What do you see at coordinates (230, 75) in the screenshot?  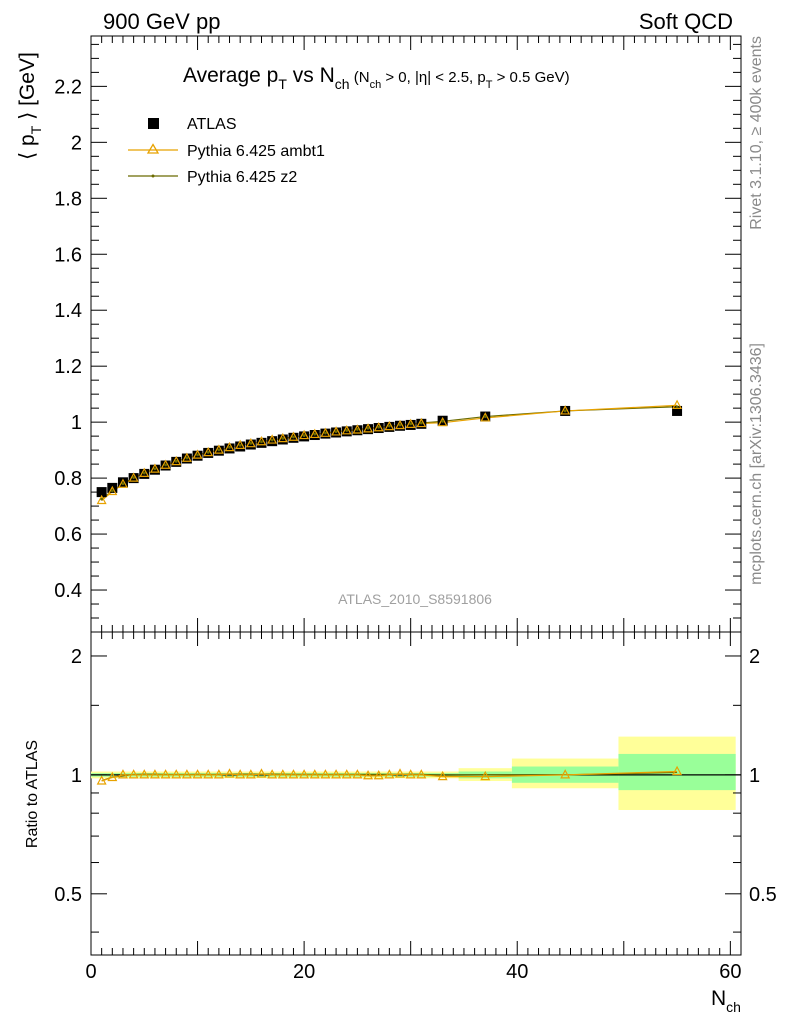 I see `title-main: Average p` at bounding box center [230, 75].